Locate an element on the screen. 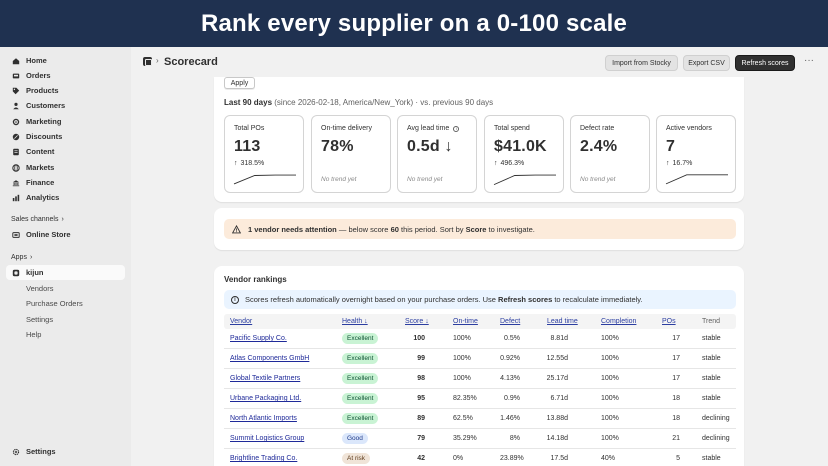 The height and width of the screenshot is (466, 828). score-cell: 99 is located at coordinates (421, 358).